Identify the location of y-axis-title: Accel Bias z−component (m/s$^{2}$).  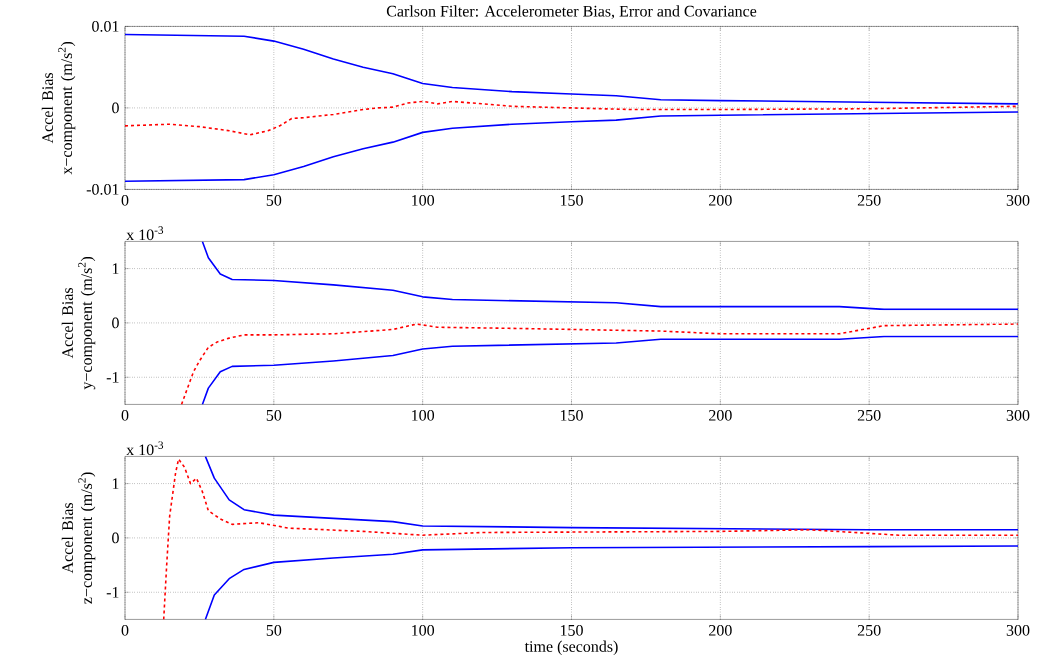
(78, 538).